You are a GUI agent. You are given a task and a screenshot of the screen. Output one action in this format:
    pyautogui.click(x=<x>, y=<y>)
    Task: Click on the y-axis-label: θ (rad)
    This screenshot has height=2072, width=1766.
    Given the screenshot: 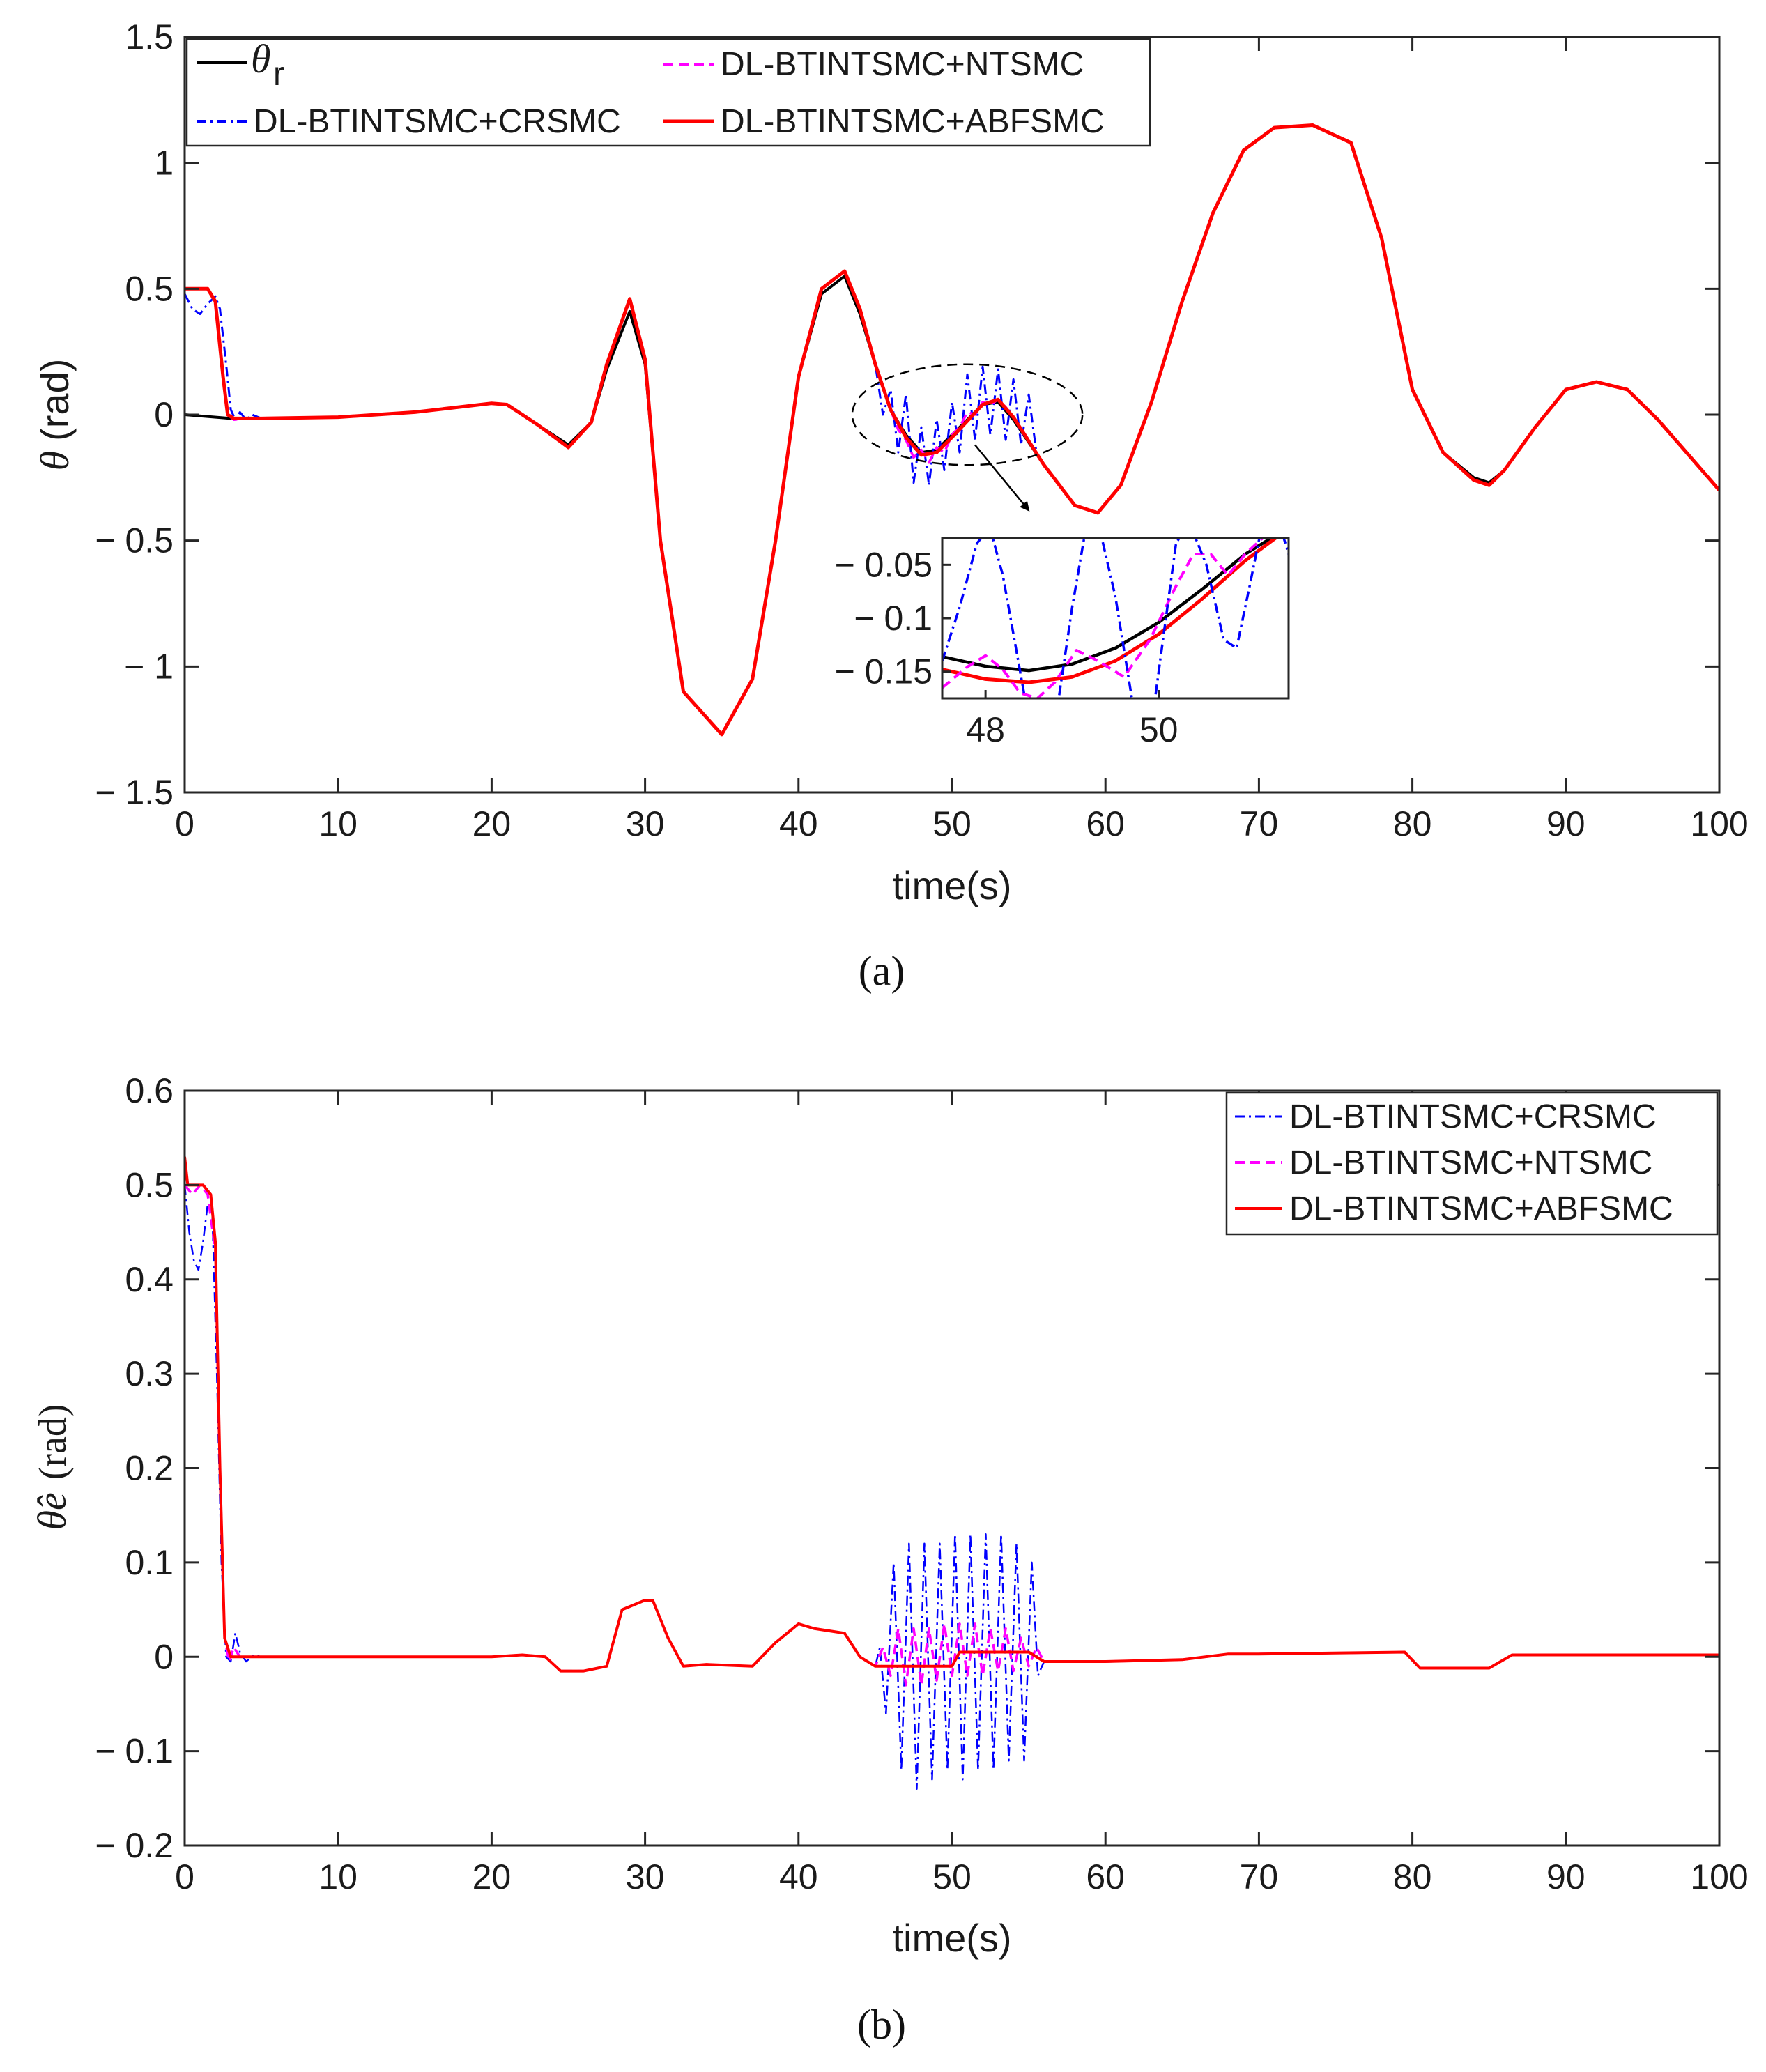 What is the action you would take?
    pyautogui.click(x=55, y=415)
    